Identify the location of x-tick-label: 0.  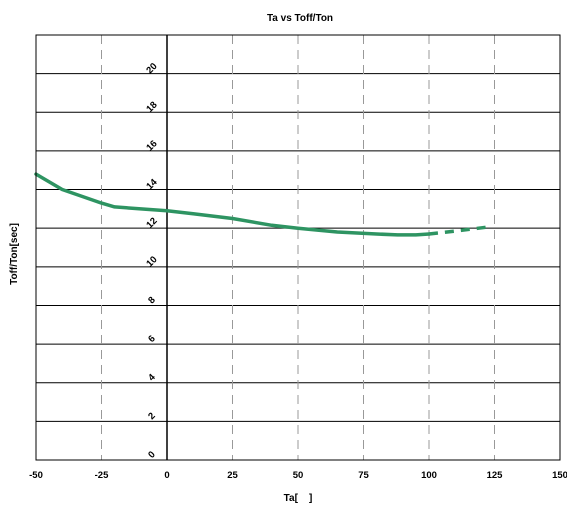
(166, 475).